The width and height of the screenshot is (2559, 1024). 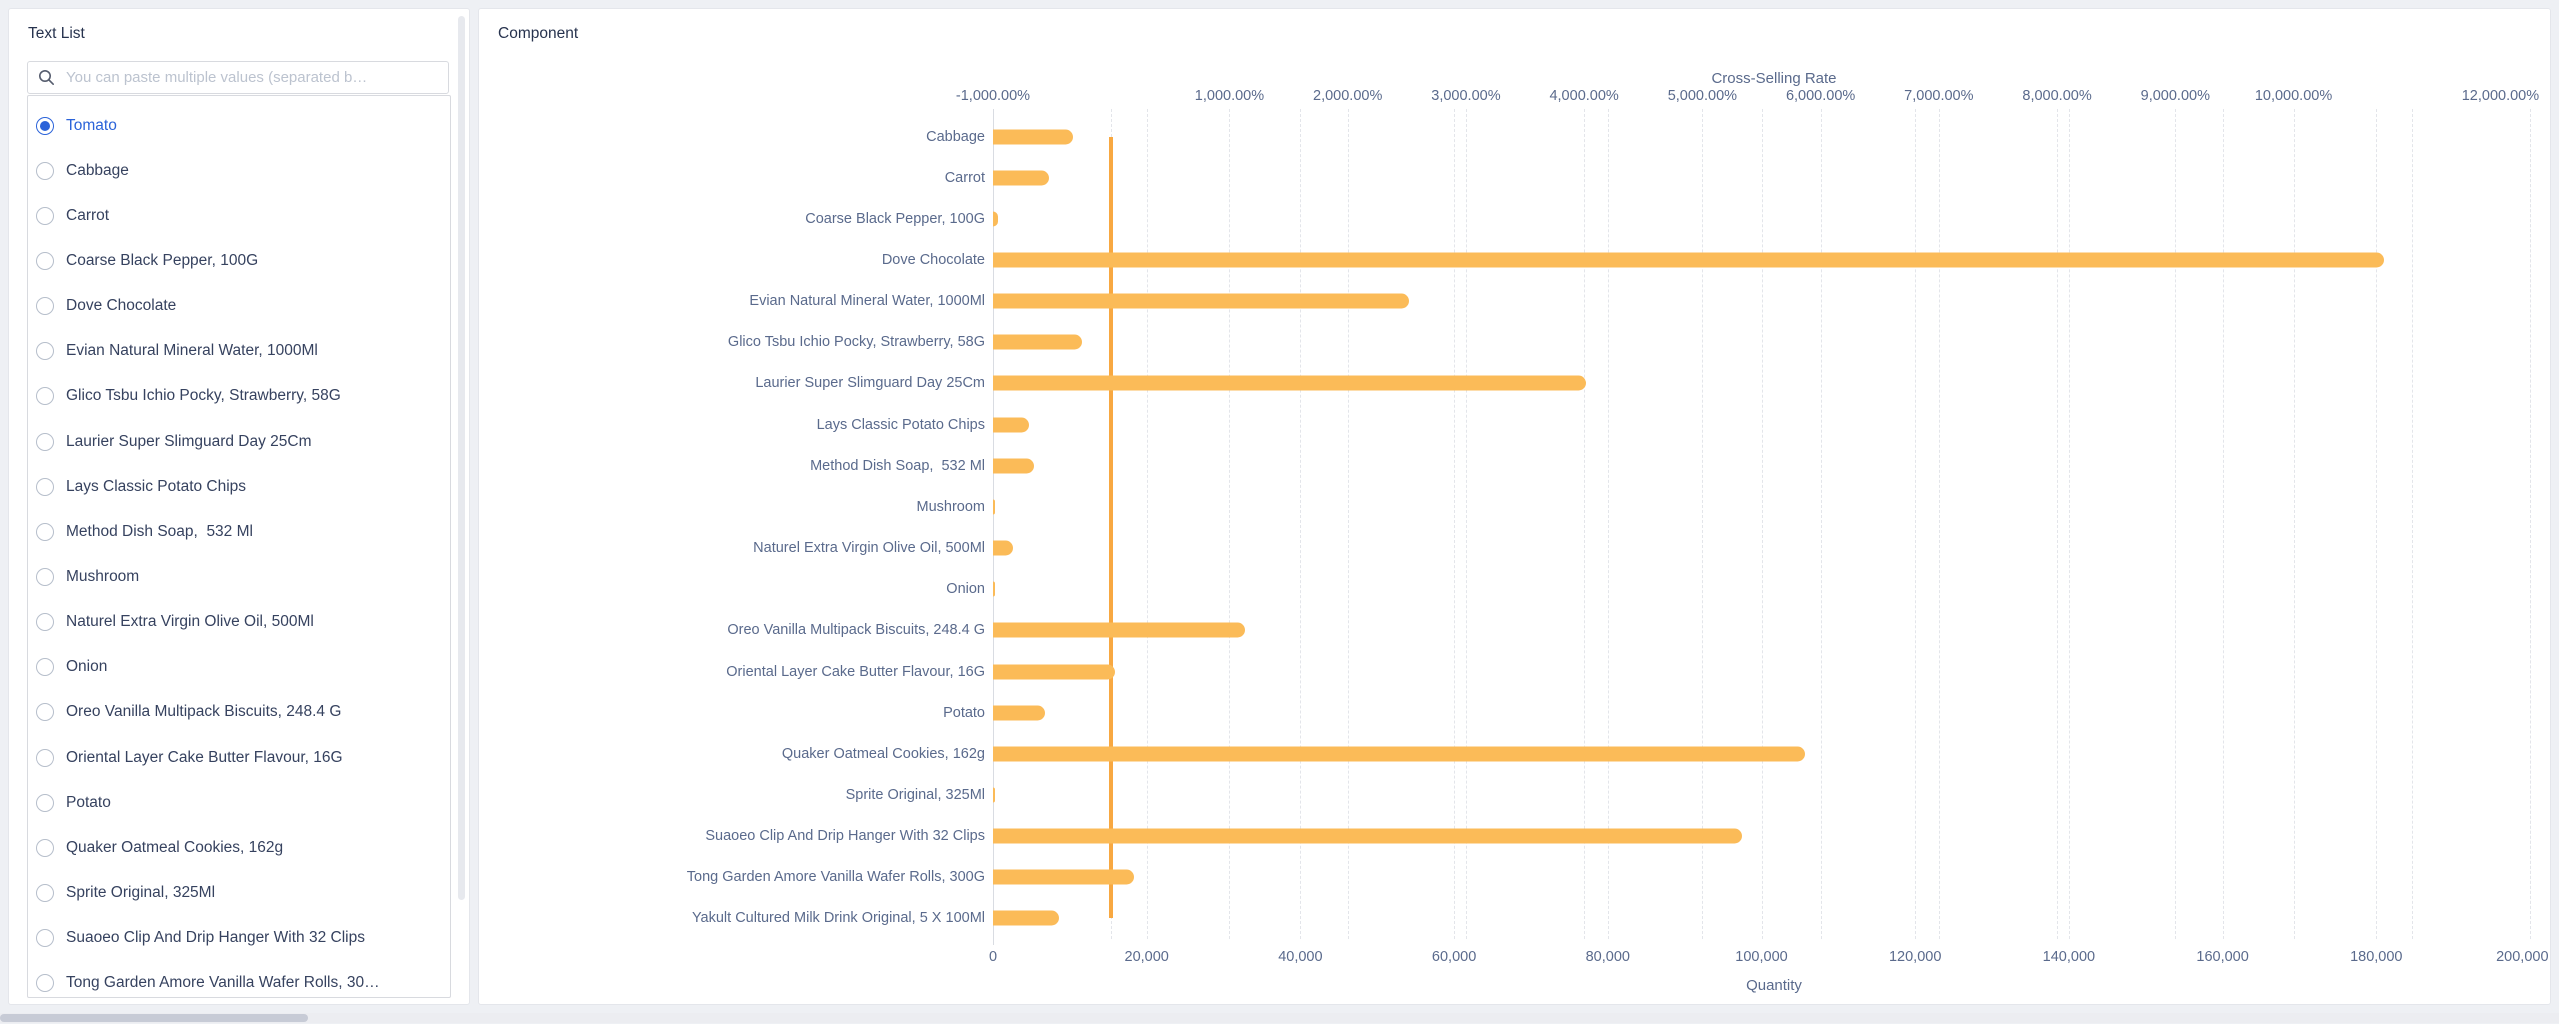 I want to click on list-item: Carrot, so click(x=239, y=215).